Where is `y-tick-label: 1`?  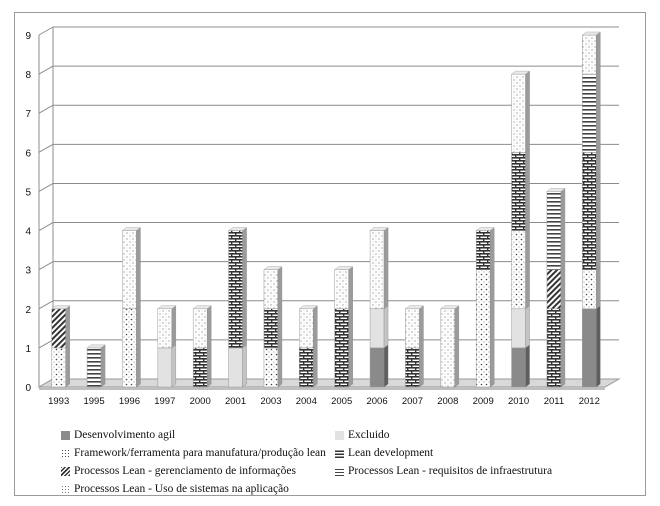
y-tick-label: 1 is located at coordinates (28, 349).